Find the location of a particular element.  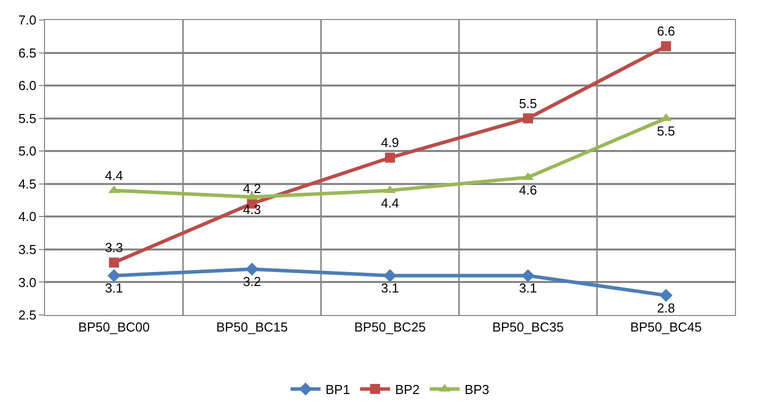

data-label: 2.8 is located at coordinates (666, 308).